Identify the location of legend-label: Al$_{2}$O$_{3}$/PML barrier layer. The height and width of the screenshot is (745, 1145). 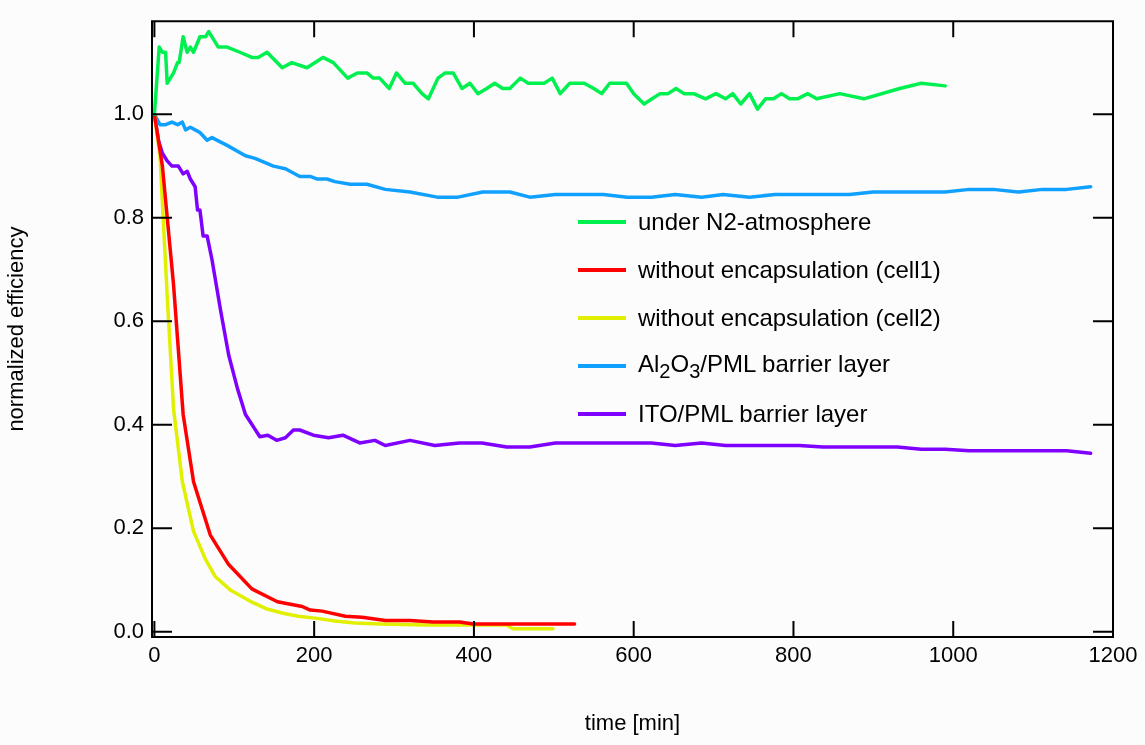
(764, 366).